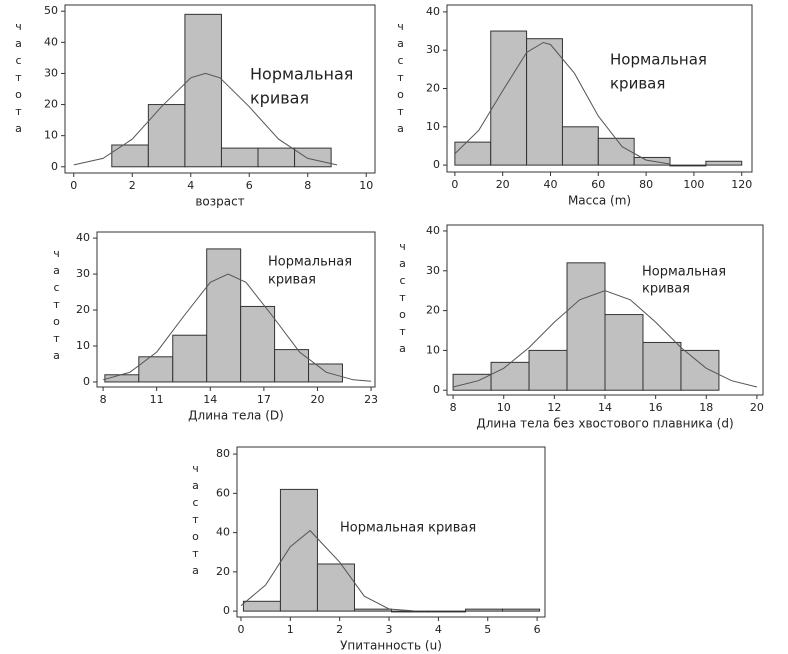  What do you see at coordinates (599, 201) in the screenshot?
I see `x-axis-label: Масса (m)` at bounding box center [599, 201].